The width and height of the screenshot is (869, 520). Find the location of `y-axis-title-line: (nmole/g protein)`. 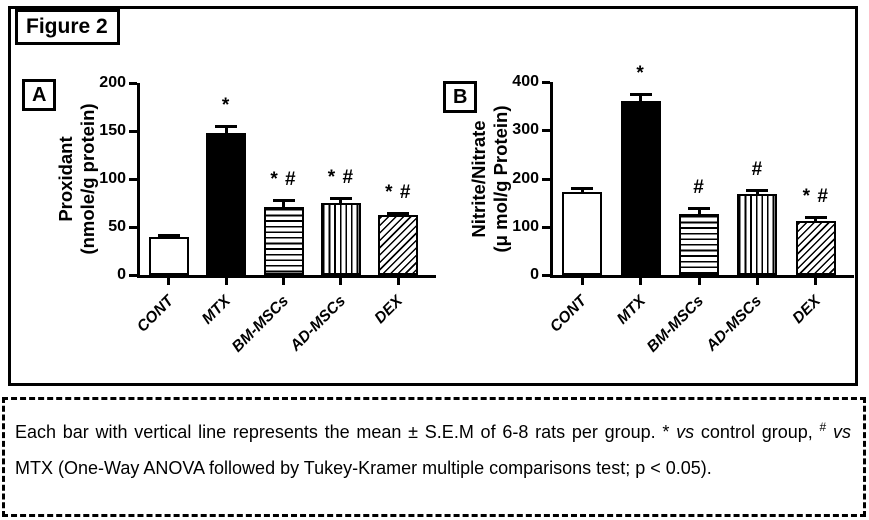

y-axis-title-line: (nmole/g protein) is located at coordinates (87, 179).